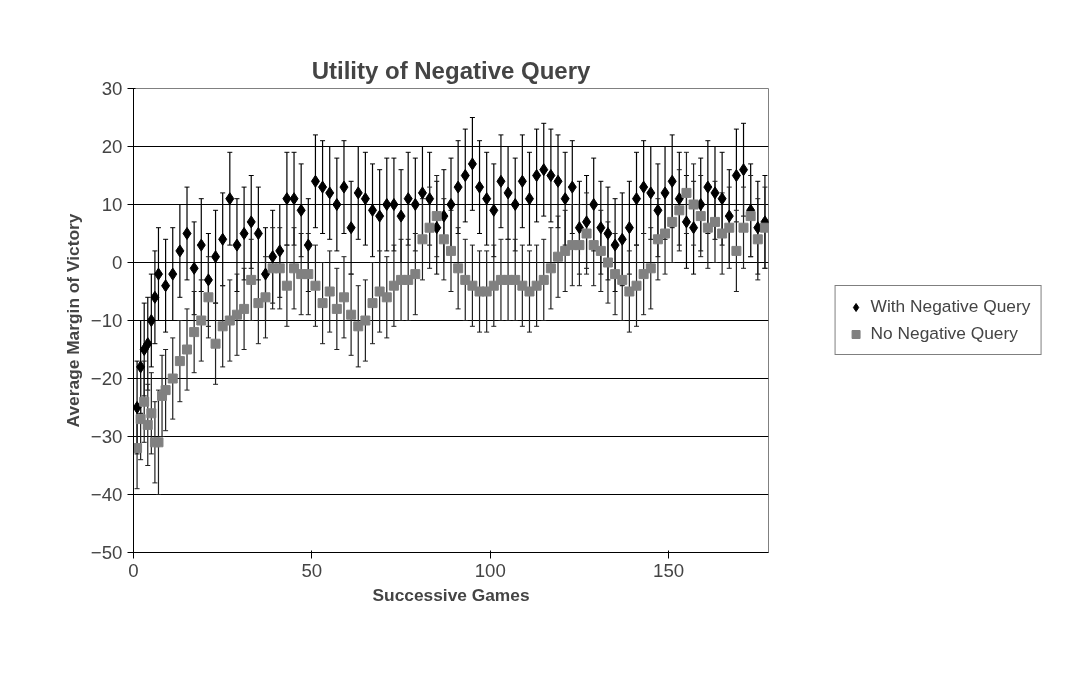 Image resolution: width=1088 pixels, height=685 pixels. Describe the element at coordinates (312, 570) in the screenshot. I see `x-tick-label: 50` at that location.